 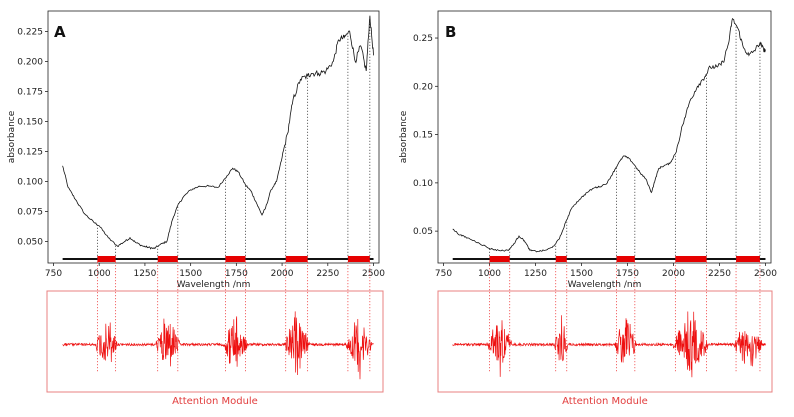 I want to click on y-axis-label-a: absorbance, so click(x=12, y=136).